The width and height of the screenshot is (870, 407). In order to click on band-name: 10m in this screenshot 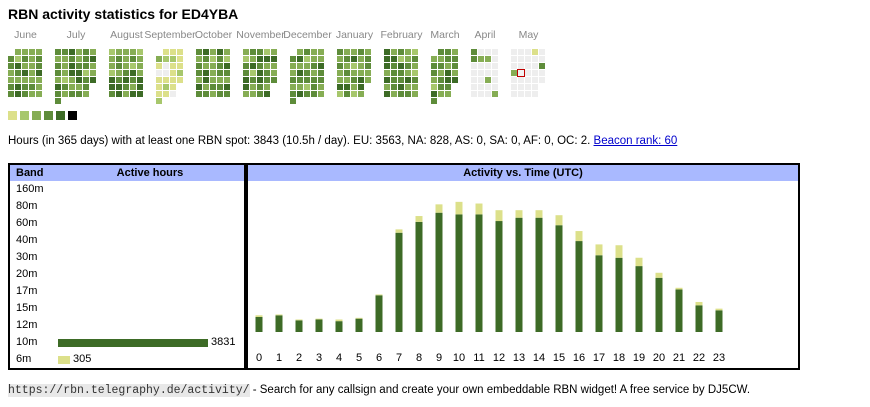, I will do `click(27, 342)`.